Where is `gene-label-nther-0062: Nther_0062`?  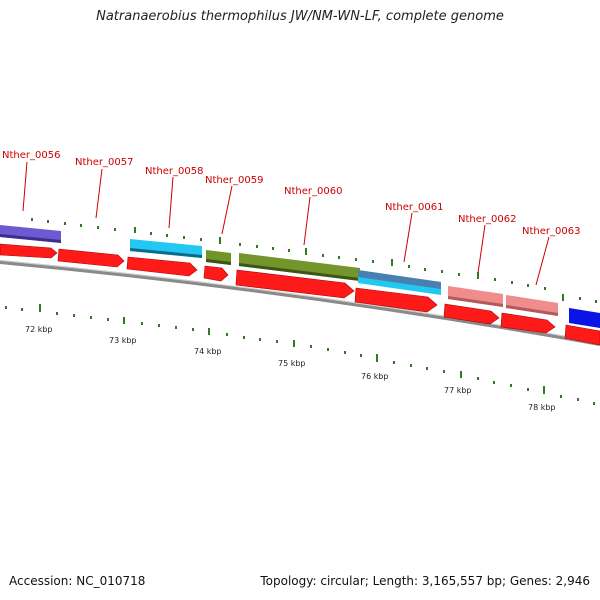
gene-label-nther-0062: Nther_0062 is located at coordinates (487, 219).